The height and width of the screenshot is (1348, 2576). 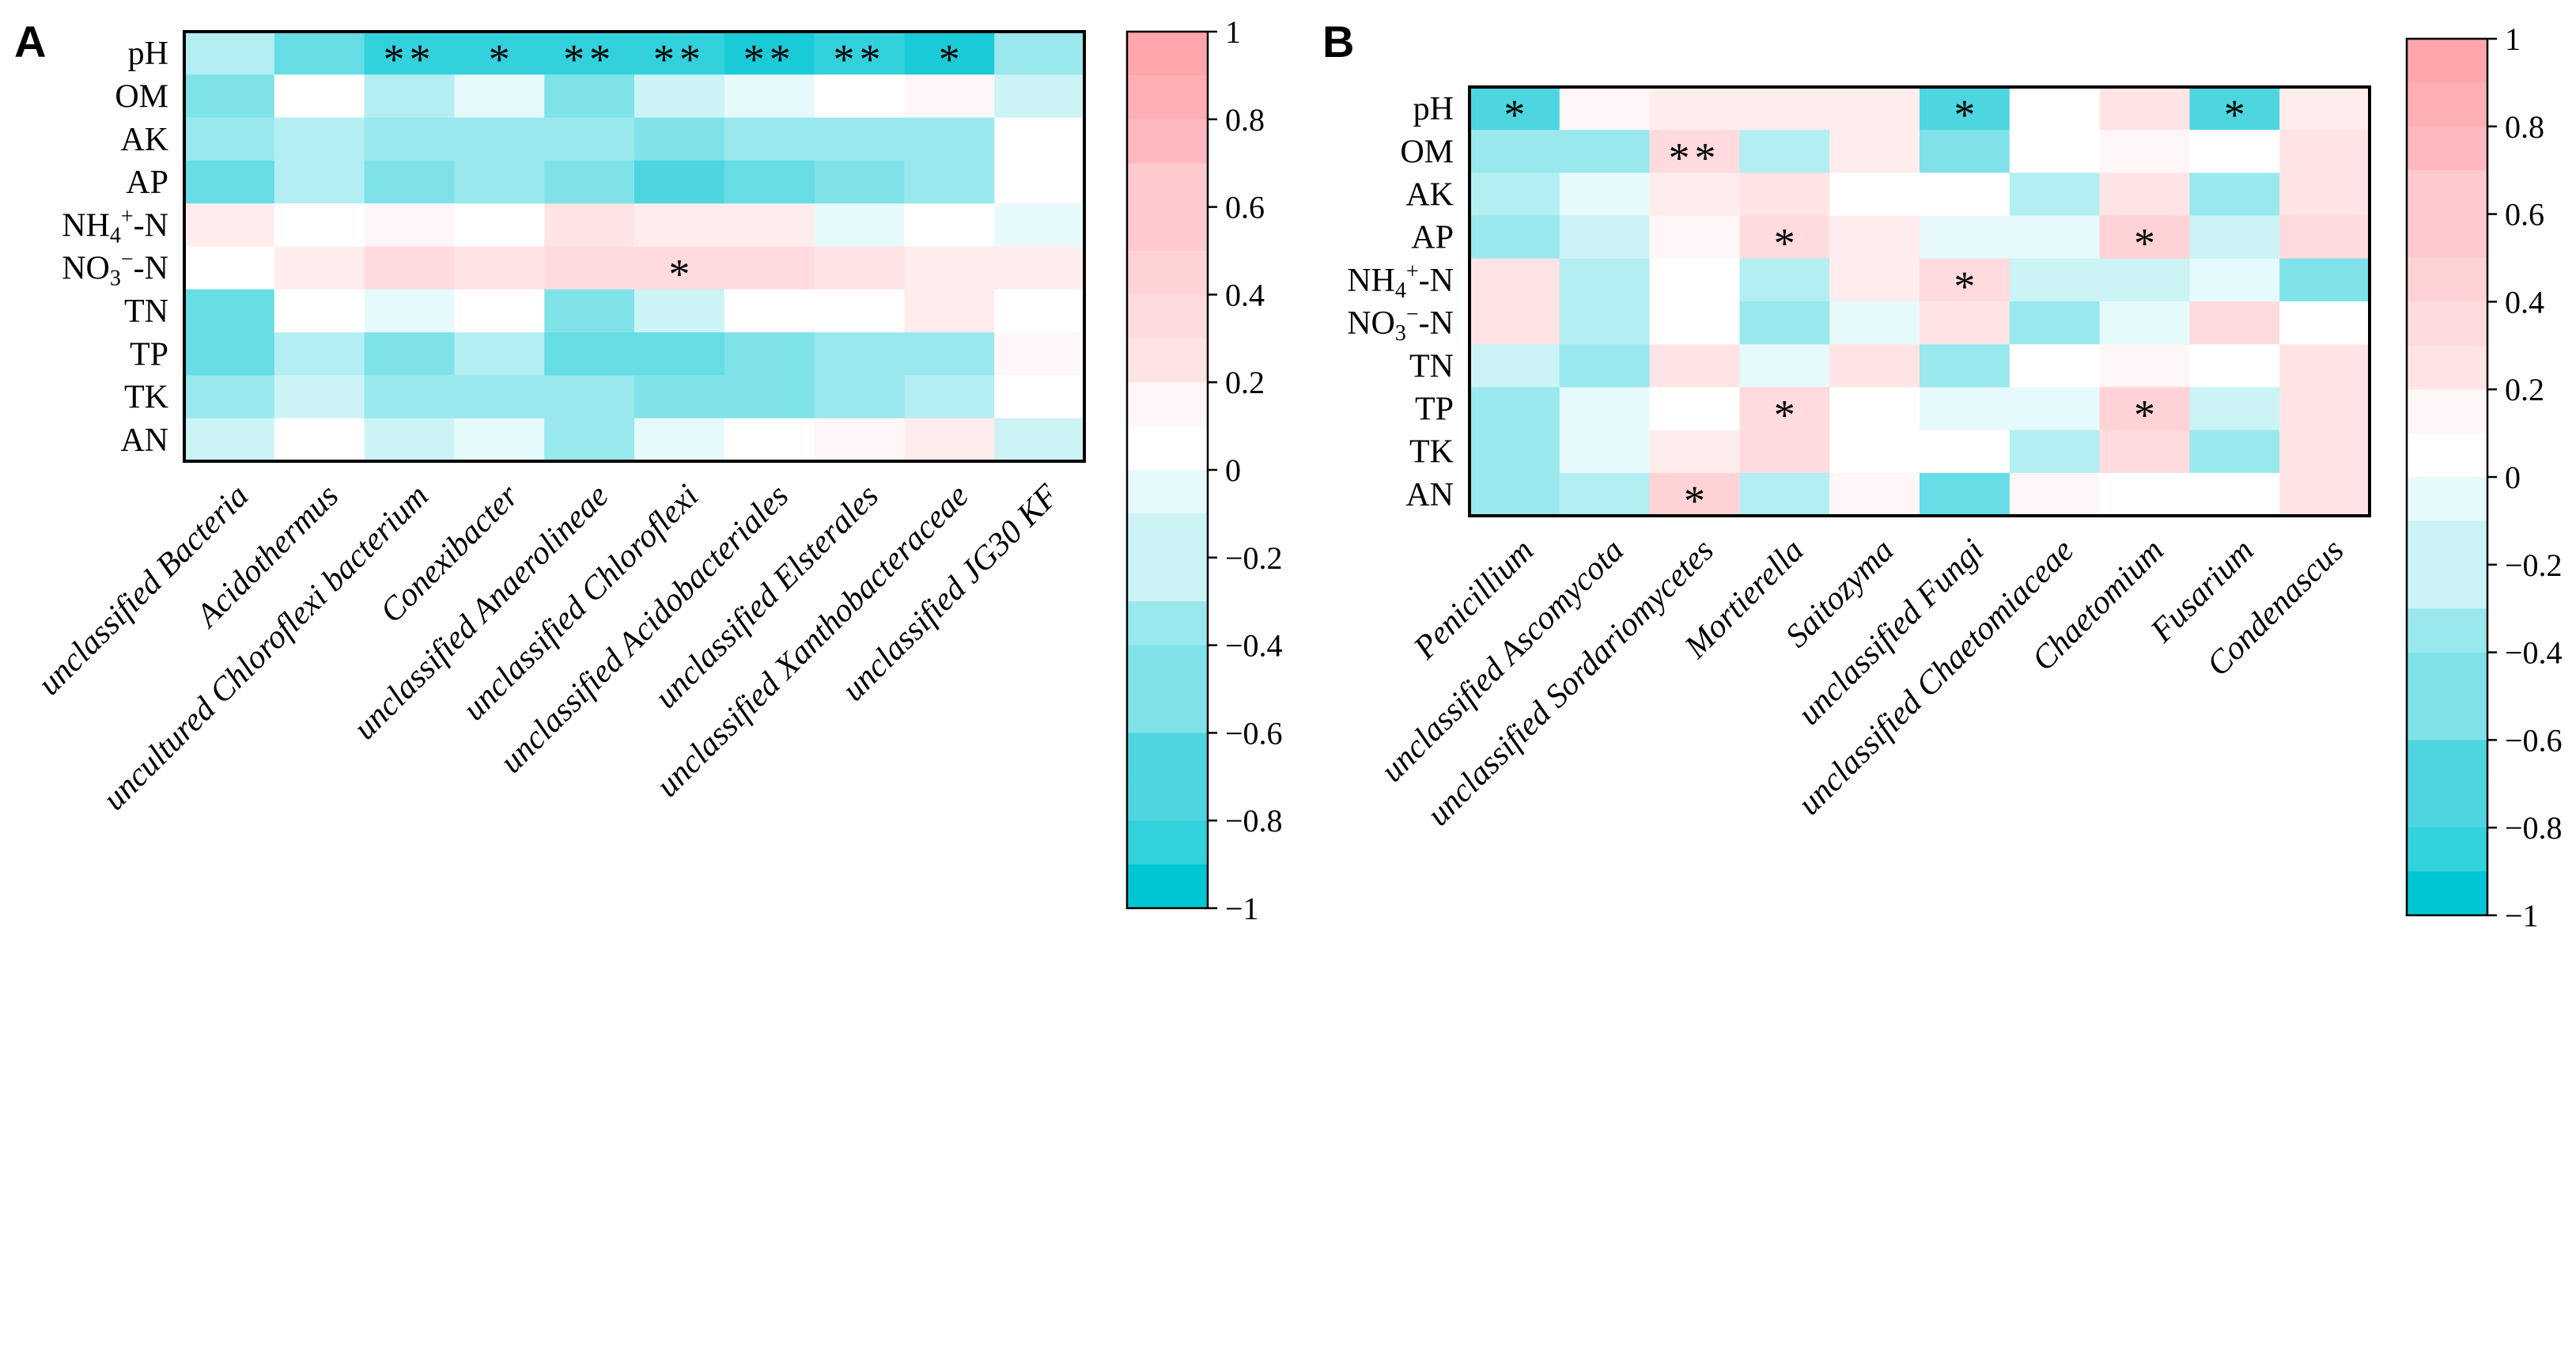 I want to click on row-label-tk: TK, so click(x=1432, y=452).